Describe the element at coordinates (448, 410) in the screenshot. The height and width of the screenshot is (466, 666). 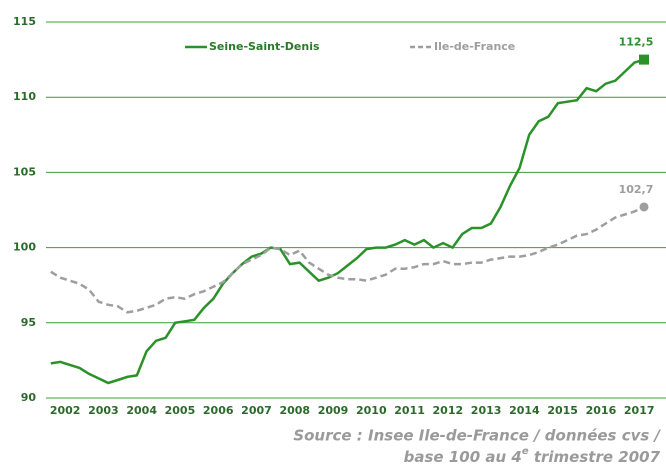
I see `x-tick-label: 2012` at that location.